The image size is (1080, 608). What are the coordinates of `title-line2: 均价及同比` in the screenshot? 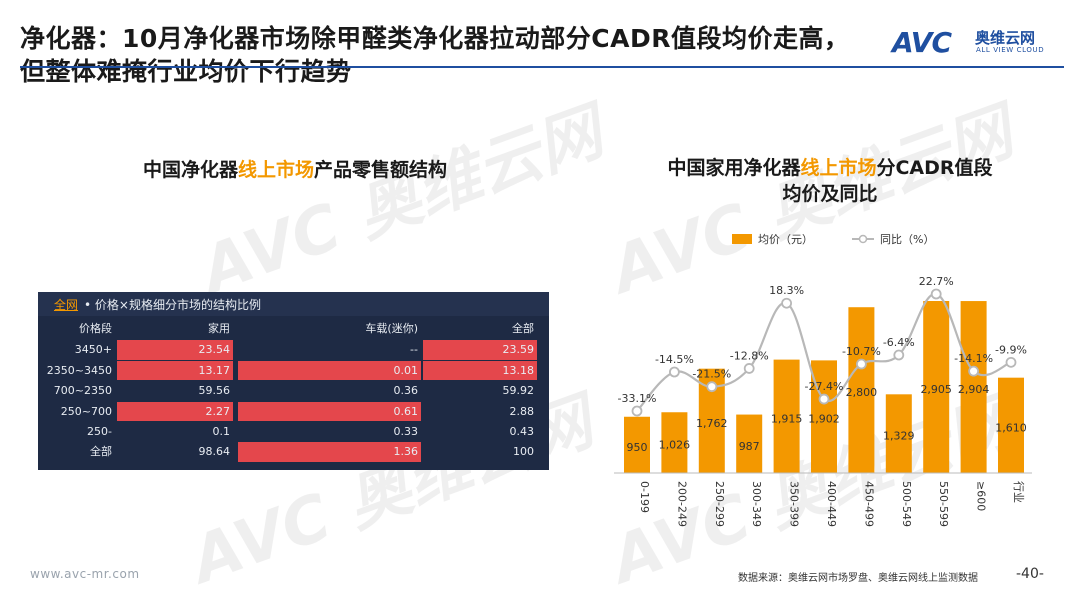 It's located at (830, 194).